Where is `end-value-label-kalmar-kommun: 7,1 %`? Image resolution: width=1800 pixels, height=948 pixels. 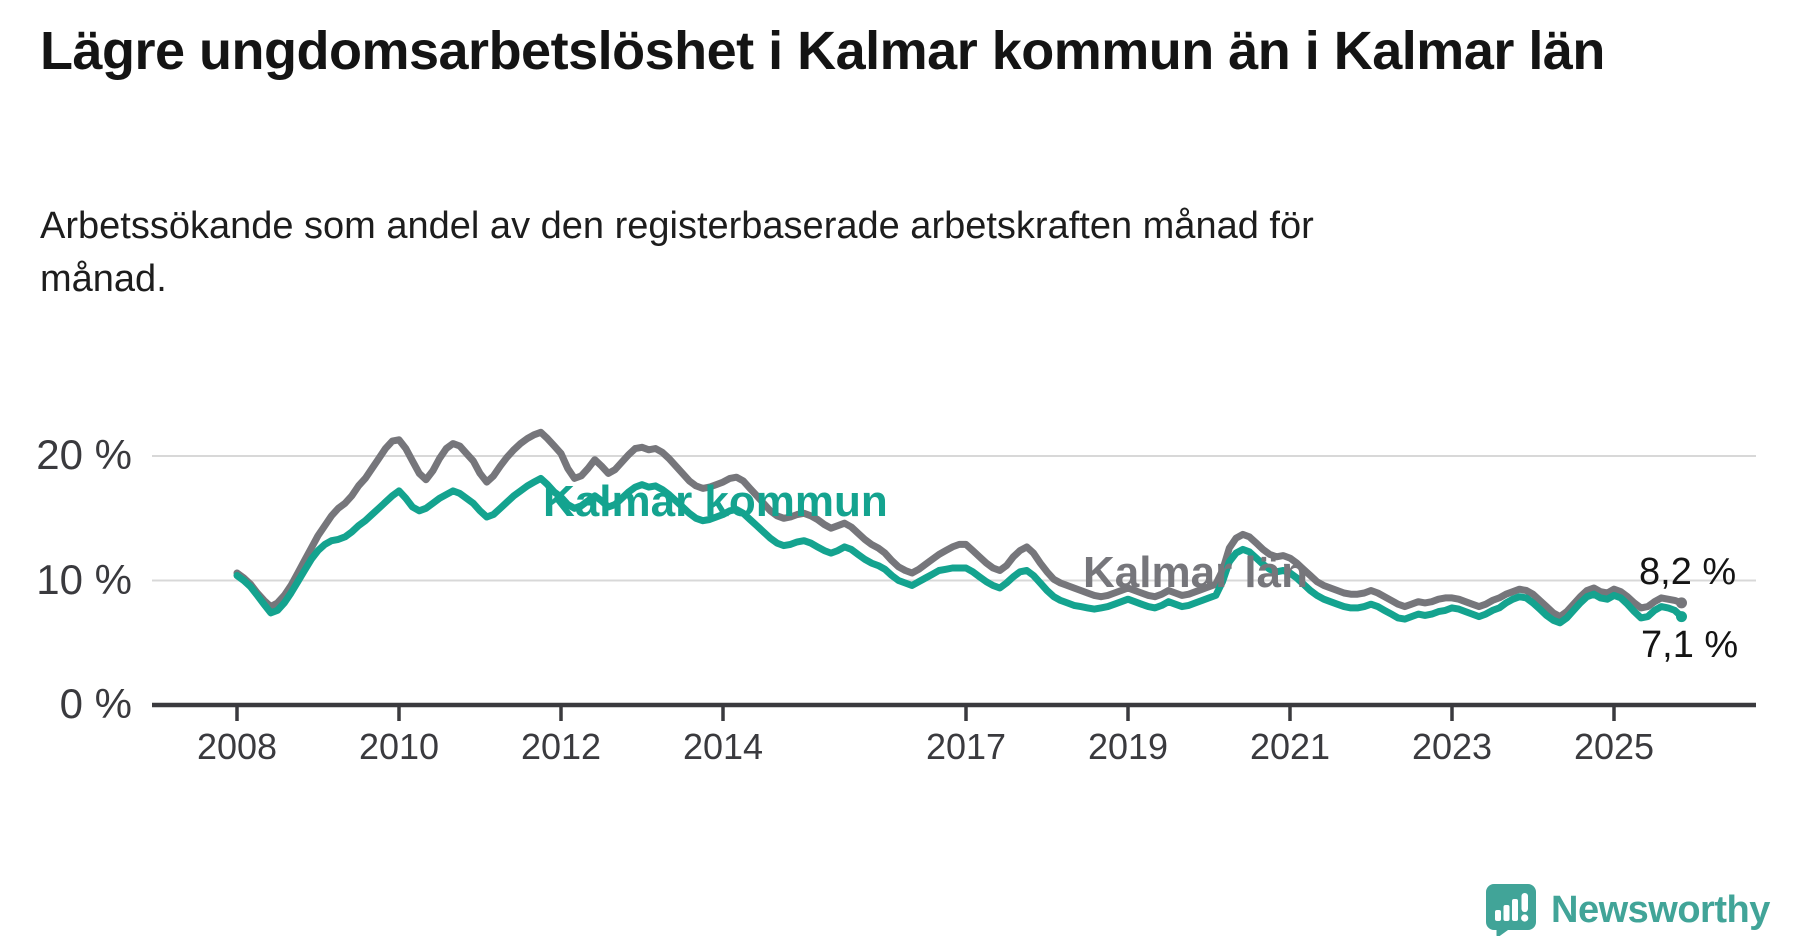
end-value-label-kalmar-kommun: 7,1 % is located at coordinates (1690, 645).